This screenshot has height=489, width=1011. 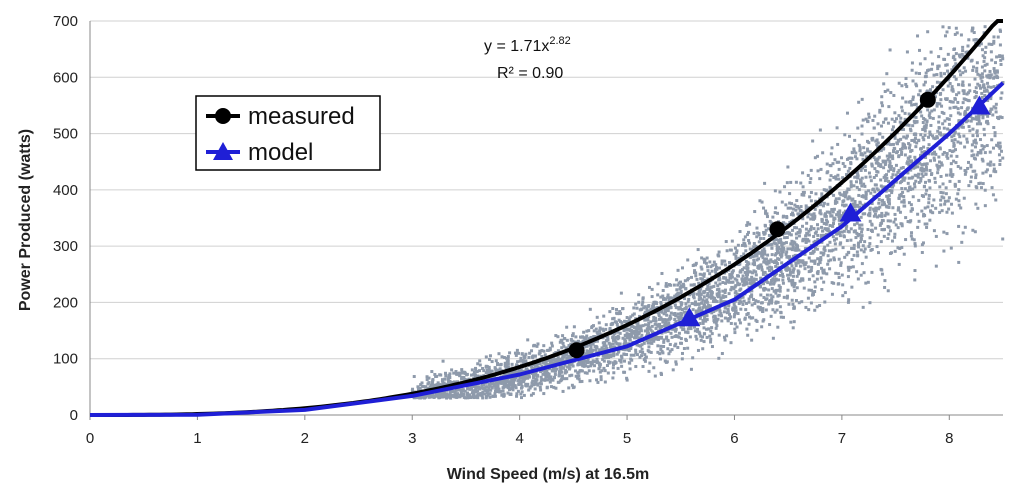 I want to click on r-squared-text: R² = 0.90, so click(x=530, y=73).